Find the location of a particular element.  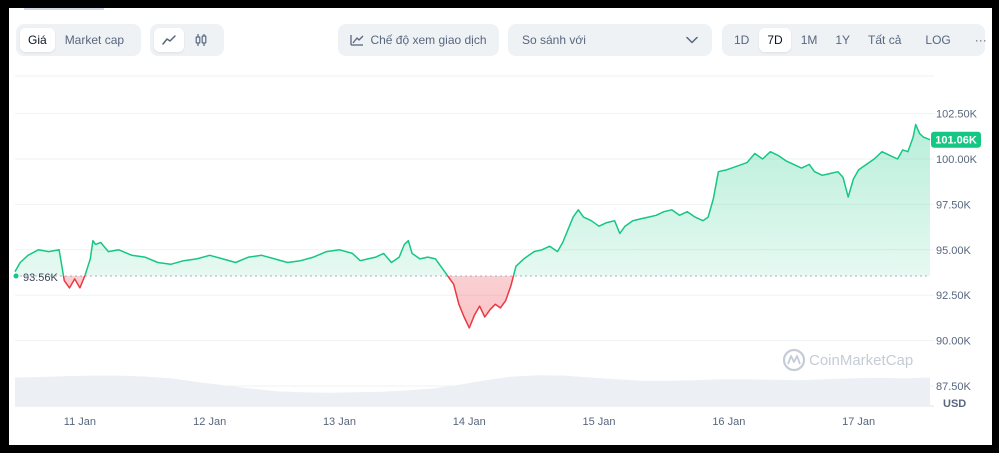

y-tick-label: 100.00K is located at coordinates (957, 160).